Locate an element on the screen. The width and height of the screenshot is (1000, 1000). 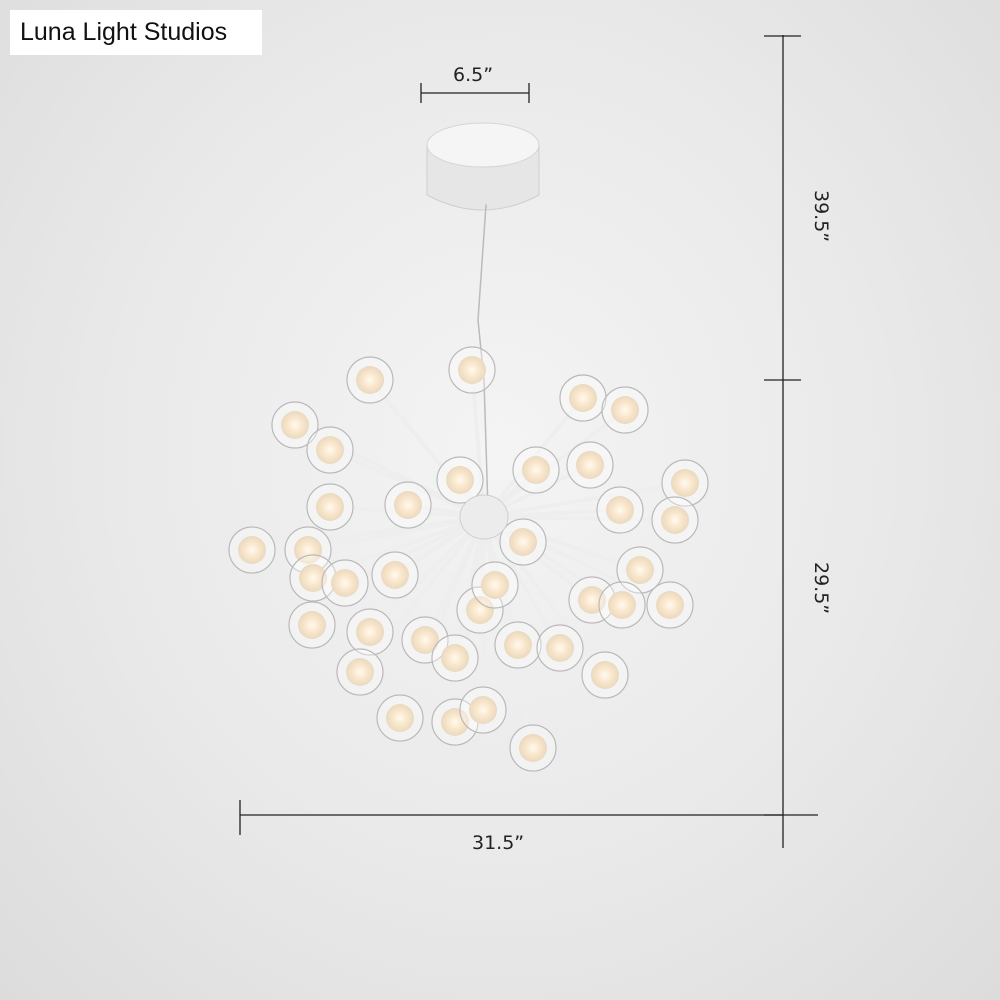
fixture-height-label: 29.5” is located at coordinates (821, 588).